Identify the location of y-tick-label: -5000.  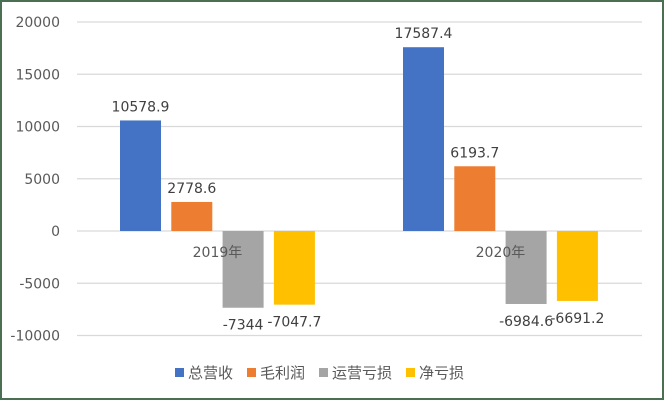
(39, 284).